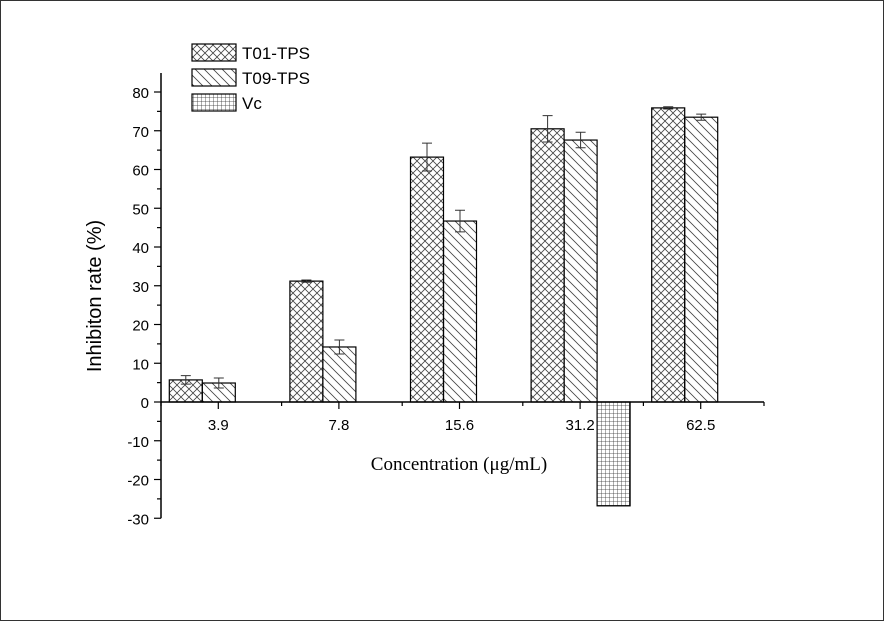 The width and height of the screenshot is (884, 621). What do you see at coordinates (701, 259) in the screenshot?
I see `bar-t09-tps-62.5` at bounding box center [701, 259].